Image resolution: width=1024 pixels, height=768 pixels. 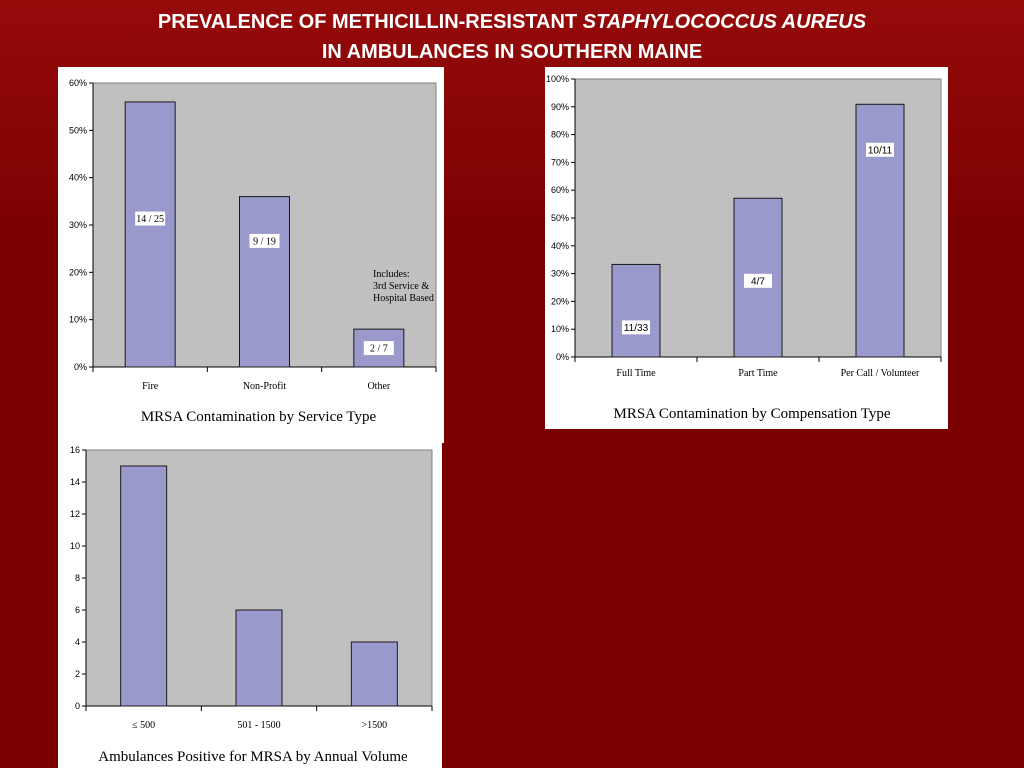 What do you see at coordinates (560, 135) in the screenshot?
I see `y-tick-label: 80%` at bounding box center [560, 135].